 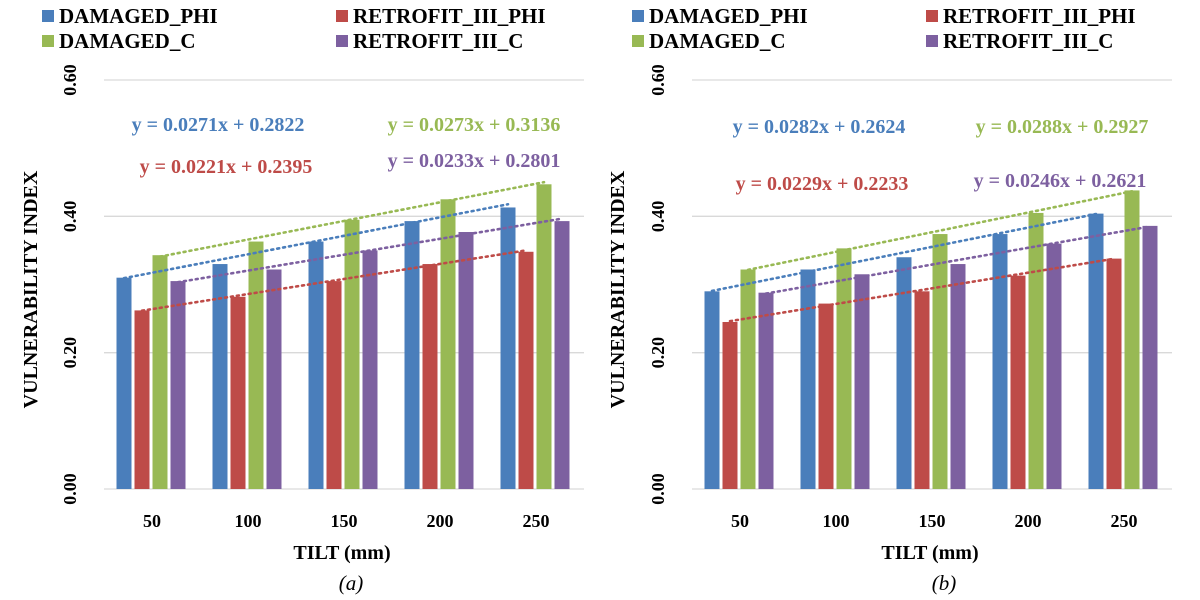 I want to click on trend-equation: y = 0.0288x + 0.2927, so click(x=1062, y=127).